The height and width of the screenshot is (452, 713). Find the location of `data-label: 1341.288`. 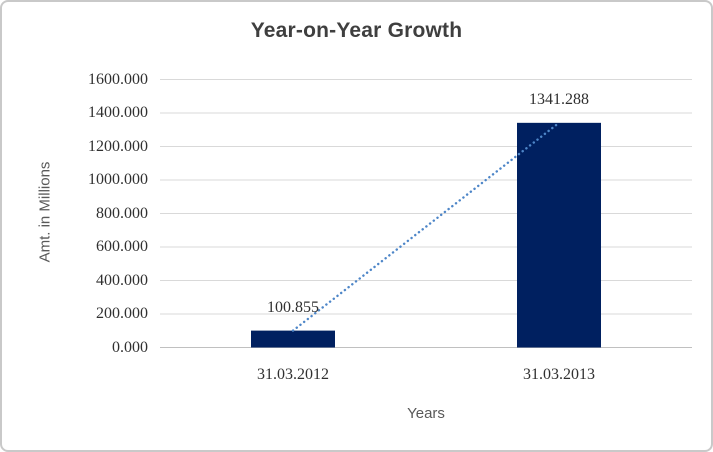

data-label: 1341.288 is located at coordinates (559, 99).